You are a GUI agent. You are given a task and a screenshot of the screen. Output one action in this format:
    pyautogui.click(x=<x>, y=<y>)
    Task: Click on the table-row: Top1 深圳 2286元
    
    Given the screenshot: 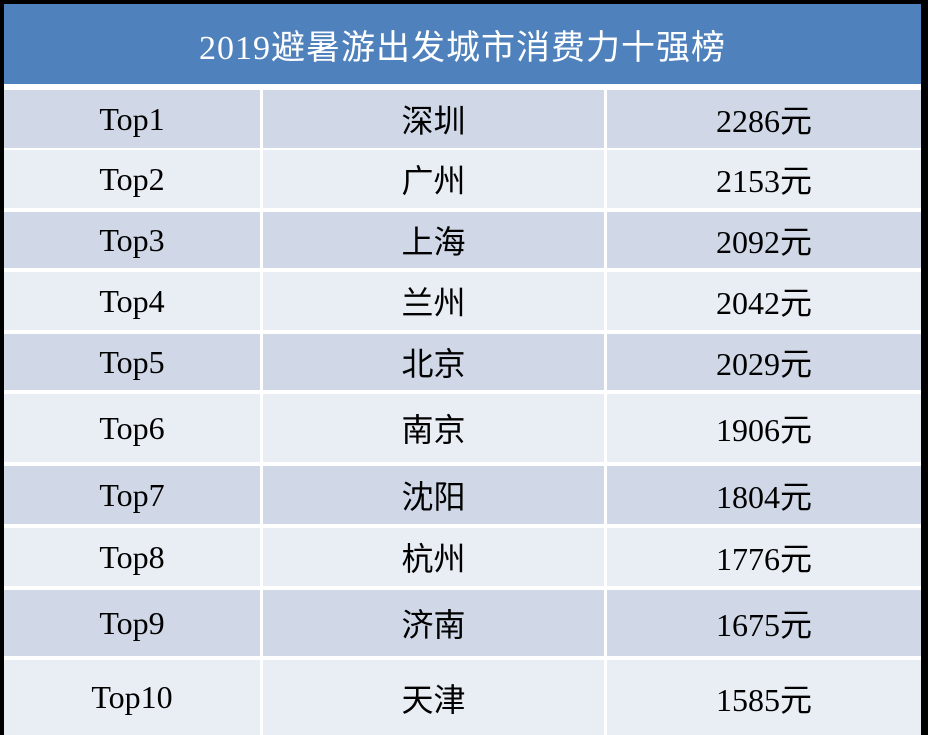 What is the action you would take?
    pyautogui.click(x=462, y=119)
    